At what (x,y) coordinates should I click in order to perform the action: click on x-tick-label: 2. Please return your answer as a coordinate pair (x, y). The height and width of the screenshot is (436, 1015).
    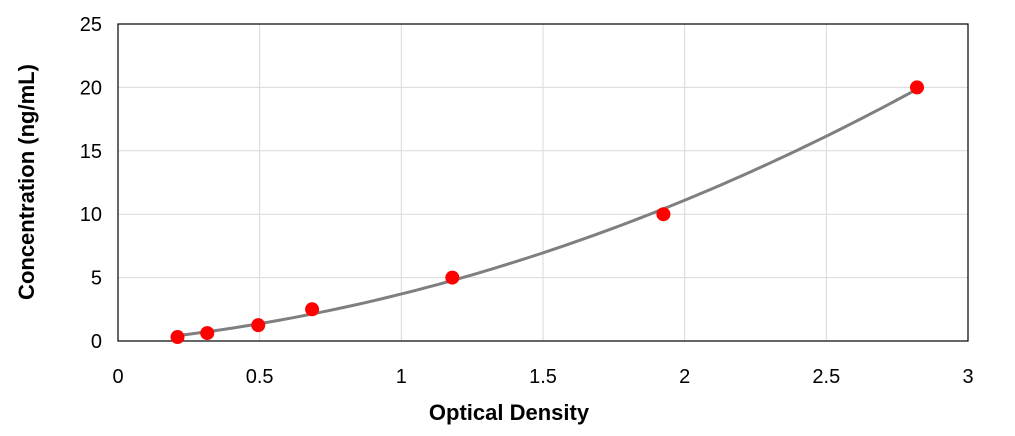
    Looking at the image, I should click on (684, 377).